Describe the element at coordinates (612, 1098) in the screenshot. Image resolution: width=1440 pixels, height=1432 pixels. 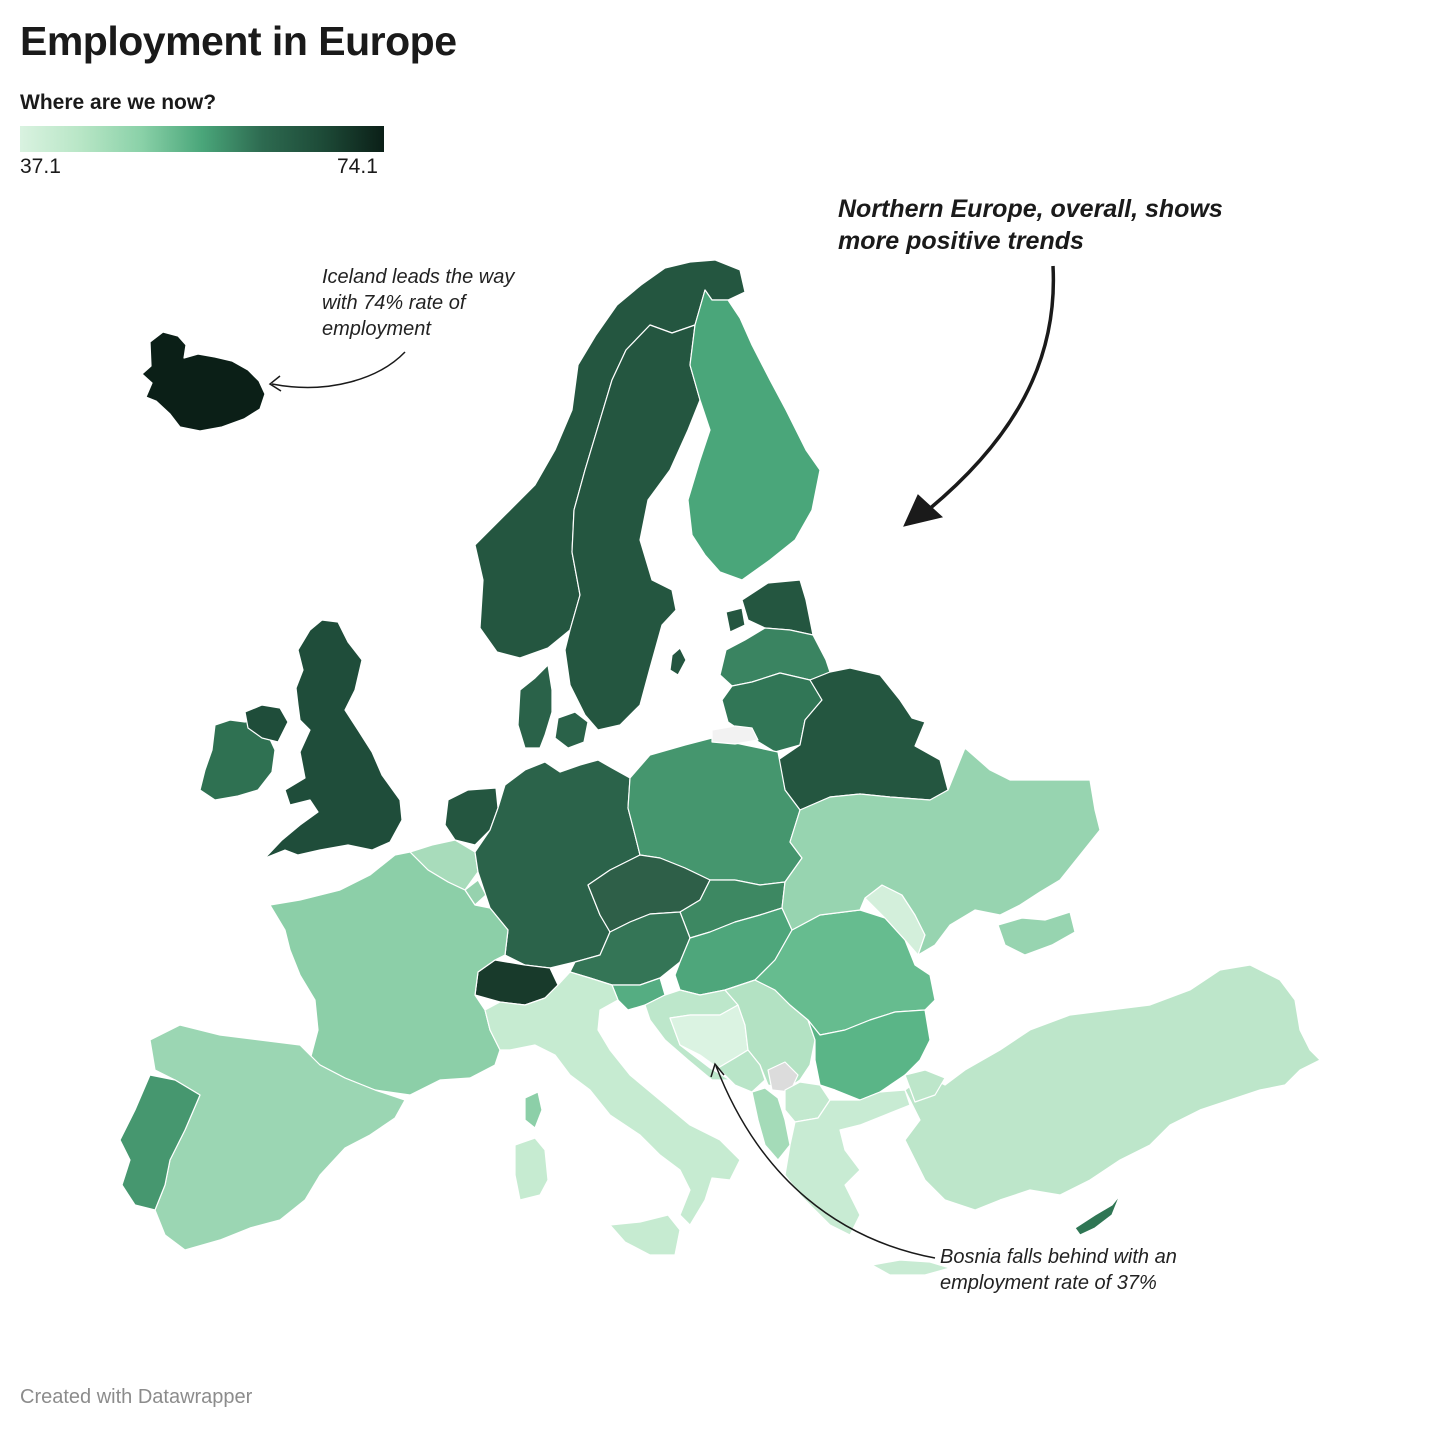
I see `region-italy` at that location.